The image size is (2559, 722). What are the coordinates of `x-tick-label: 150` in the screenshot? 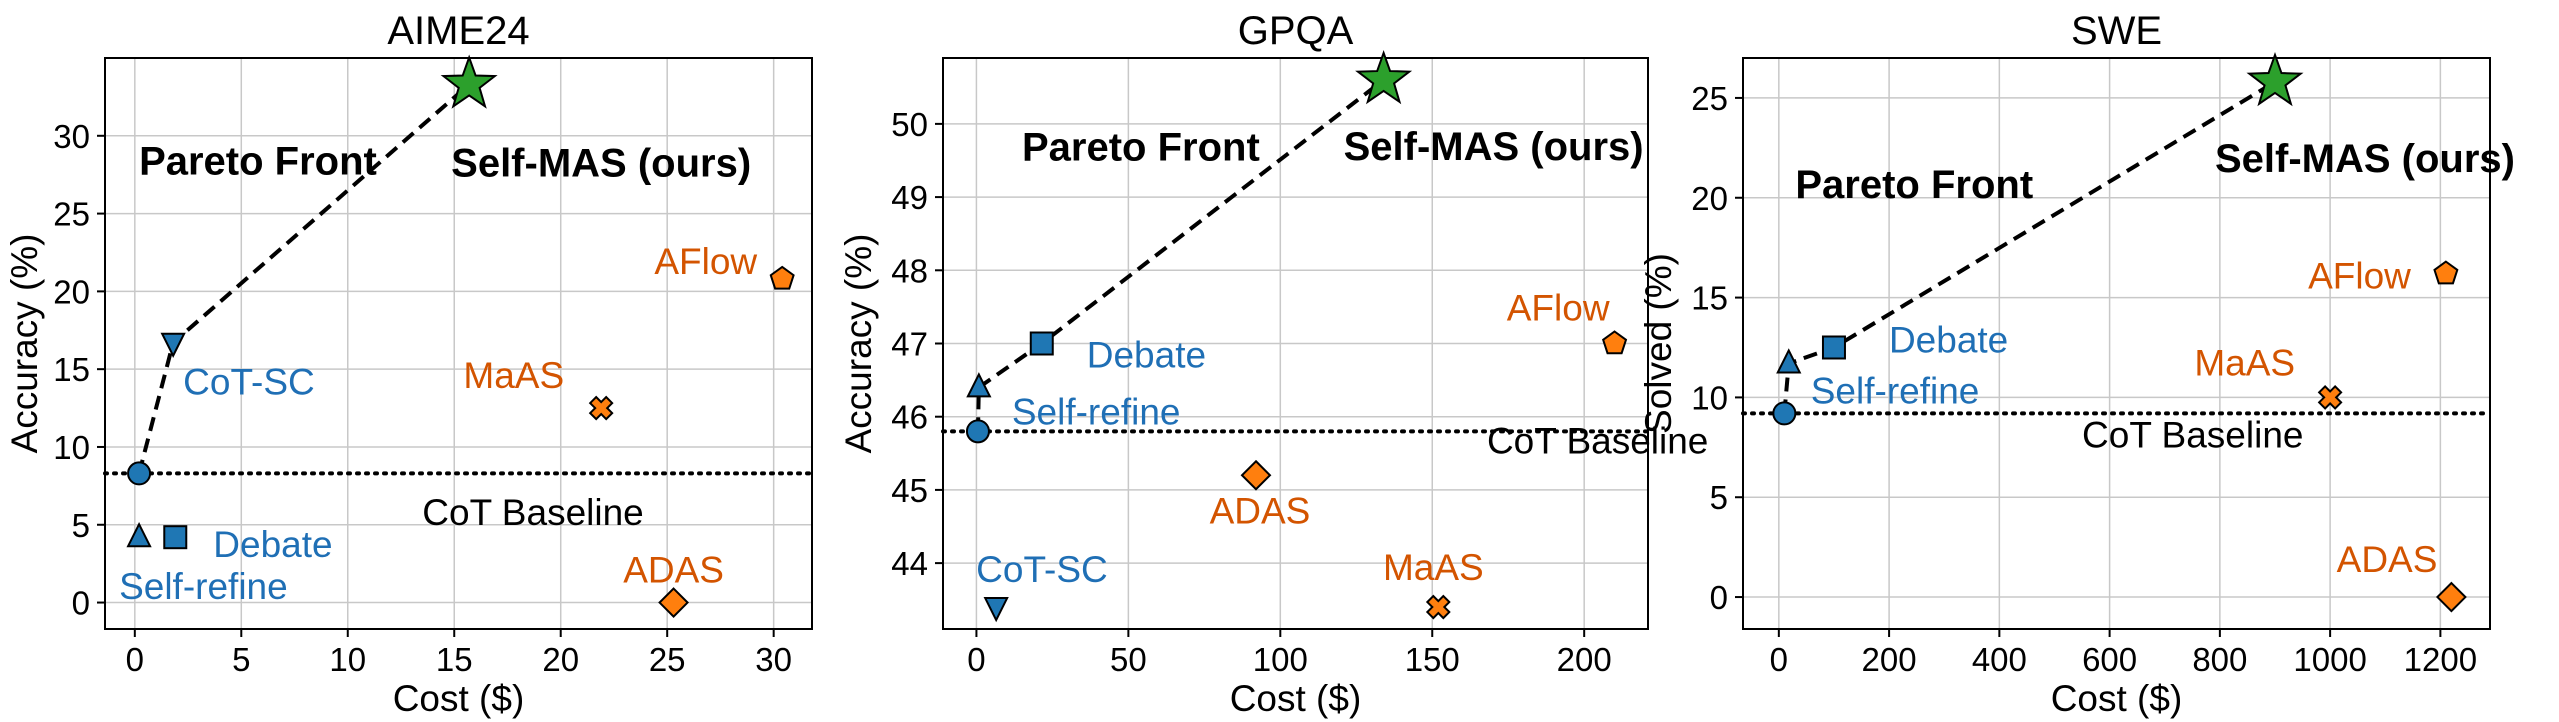 It's located at (1432, 659).